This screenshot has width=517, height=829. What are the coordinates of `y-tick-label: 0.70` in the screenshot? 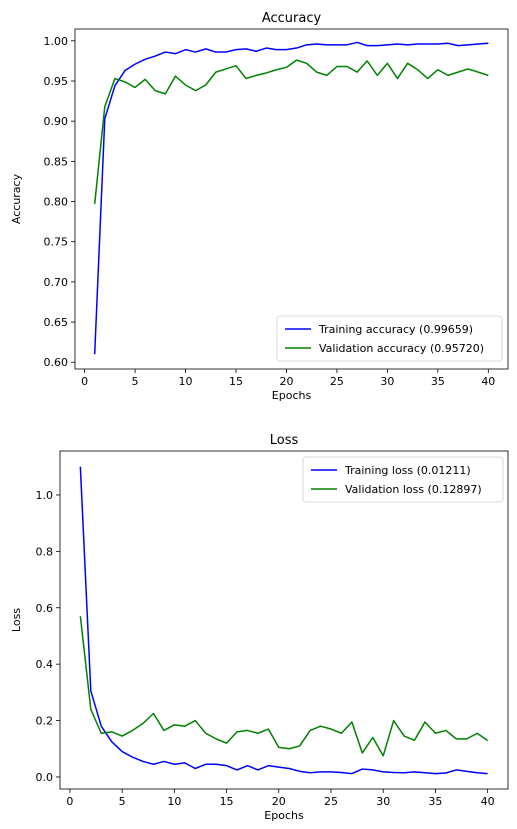 It's located at (56, 282).